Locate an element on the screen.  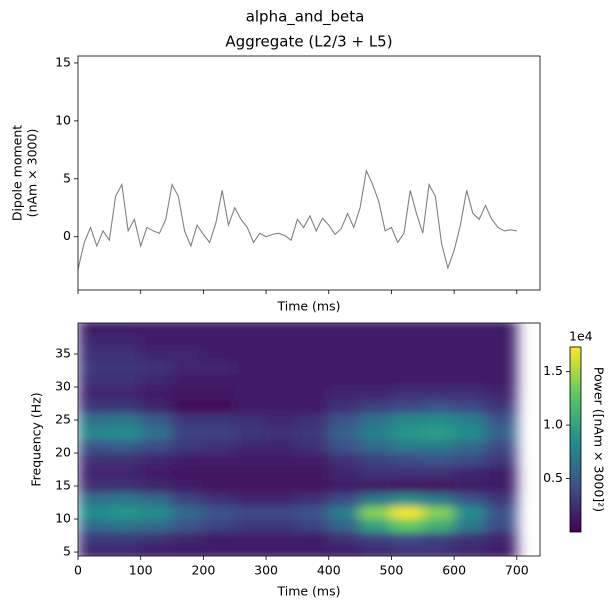
y-axis-label: Dipole moment is located at coordinates (17, 173).